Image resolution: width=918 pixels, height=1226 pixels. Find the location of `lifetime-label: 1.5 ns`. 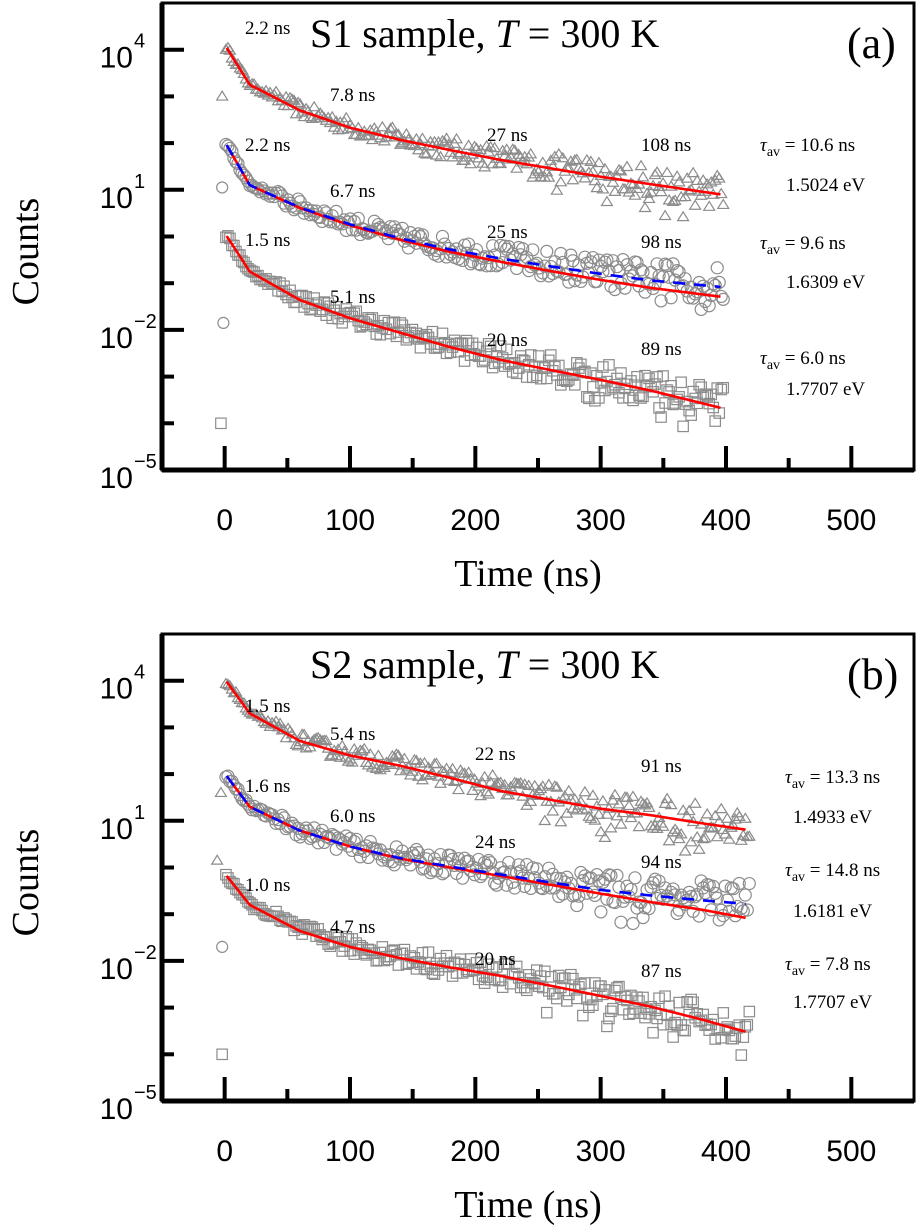

lifetime-label: 1.5 ns is located at coordinates (267, 240).